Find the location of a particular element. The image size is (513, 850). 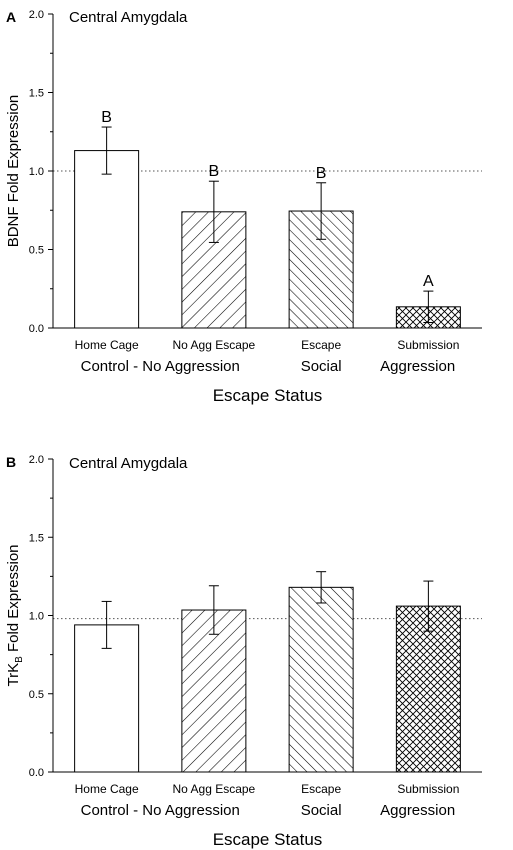

y-axis-label-main: BDNF Fold Expression is located at coordinates (13, 171).